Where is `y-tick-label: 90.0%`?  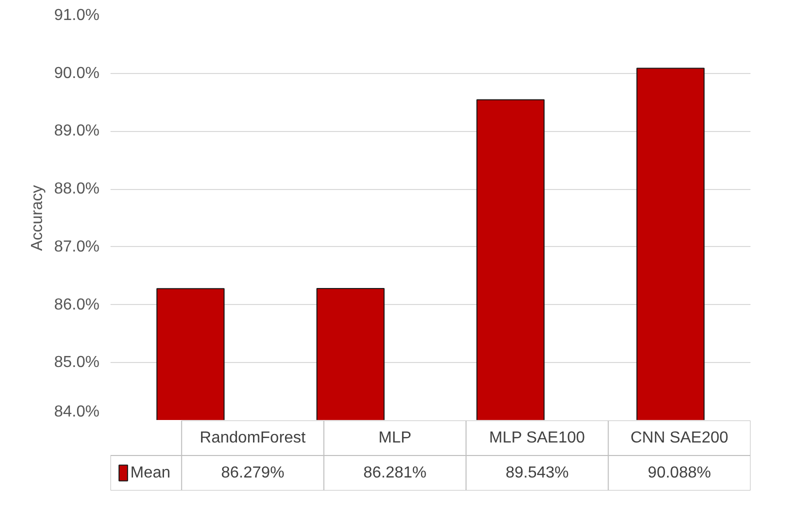
y-tick-label: 90.0% is located at coordinates (77, 73).